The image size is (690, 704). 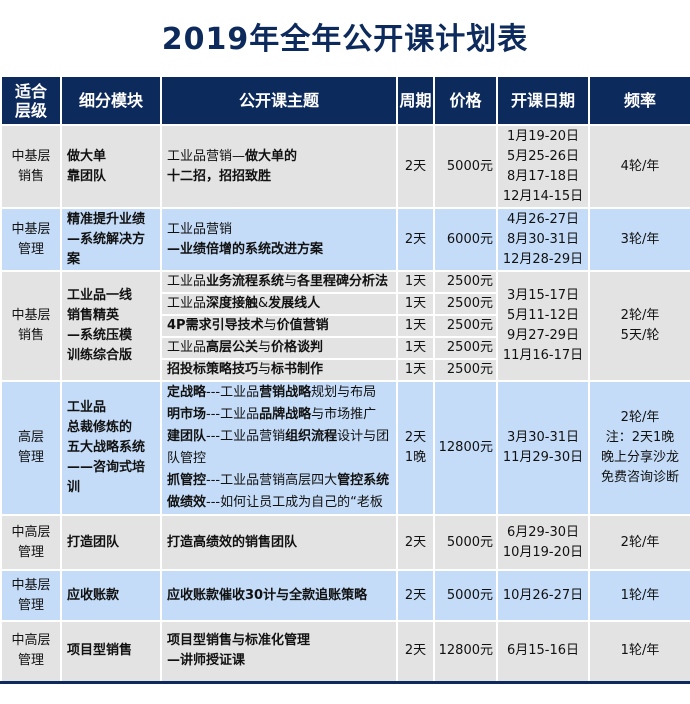 What do you see at coordinates (465, 100) in the screenshot?
I see `header-price: 价格` at bounding box center [465, 100].